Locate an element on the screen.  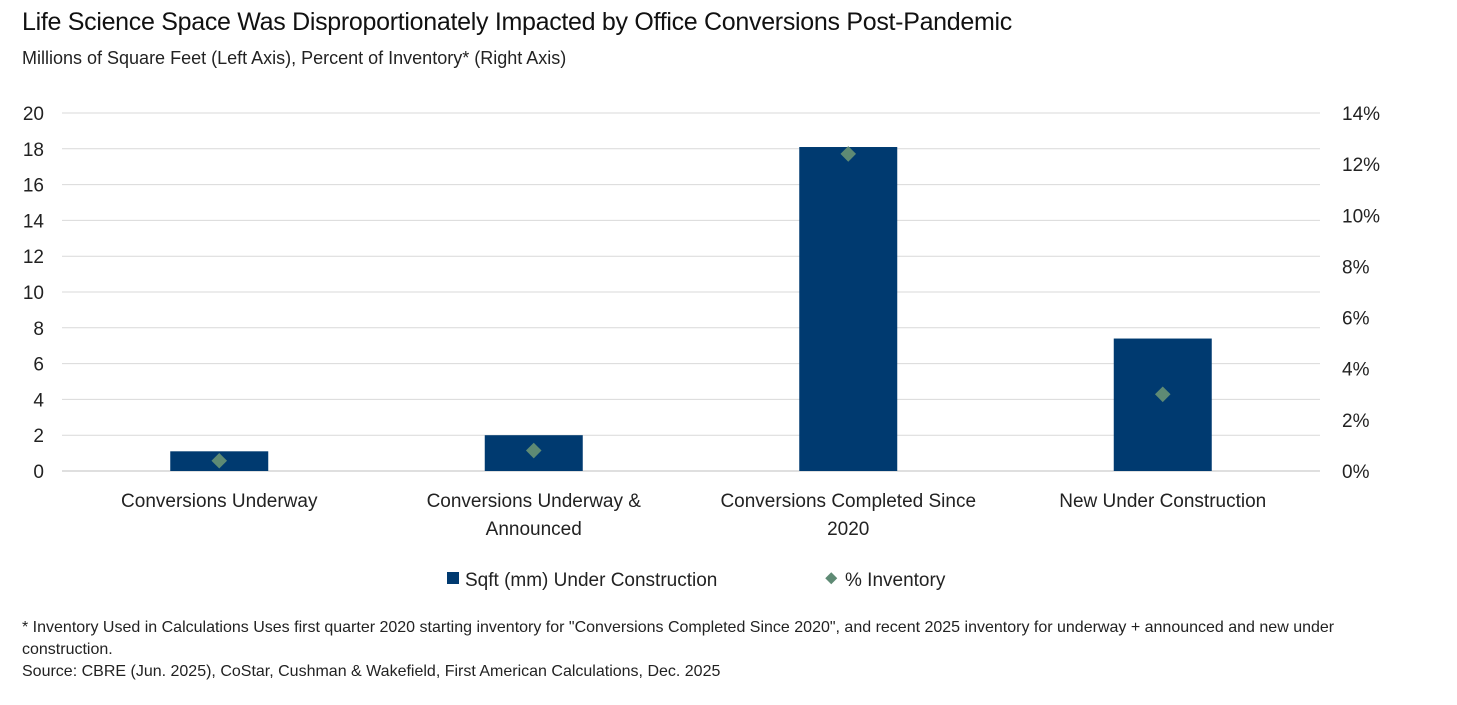
category-label: Conversions Underway & is located at coordinates (534, 501).